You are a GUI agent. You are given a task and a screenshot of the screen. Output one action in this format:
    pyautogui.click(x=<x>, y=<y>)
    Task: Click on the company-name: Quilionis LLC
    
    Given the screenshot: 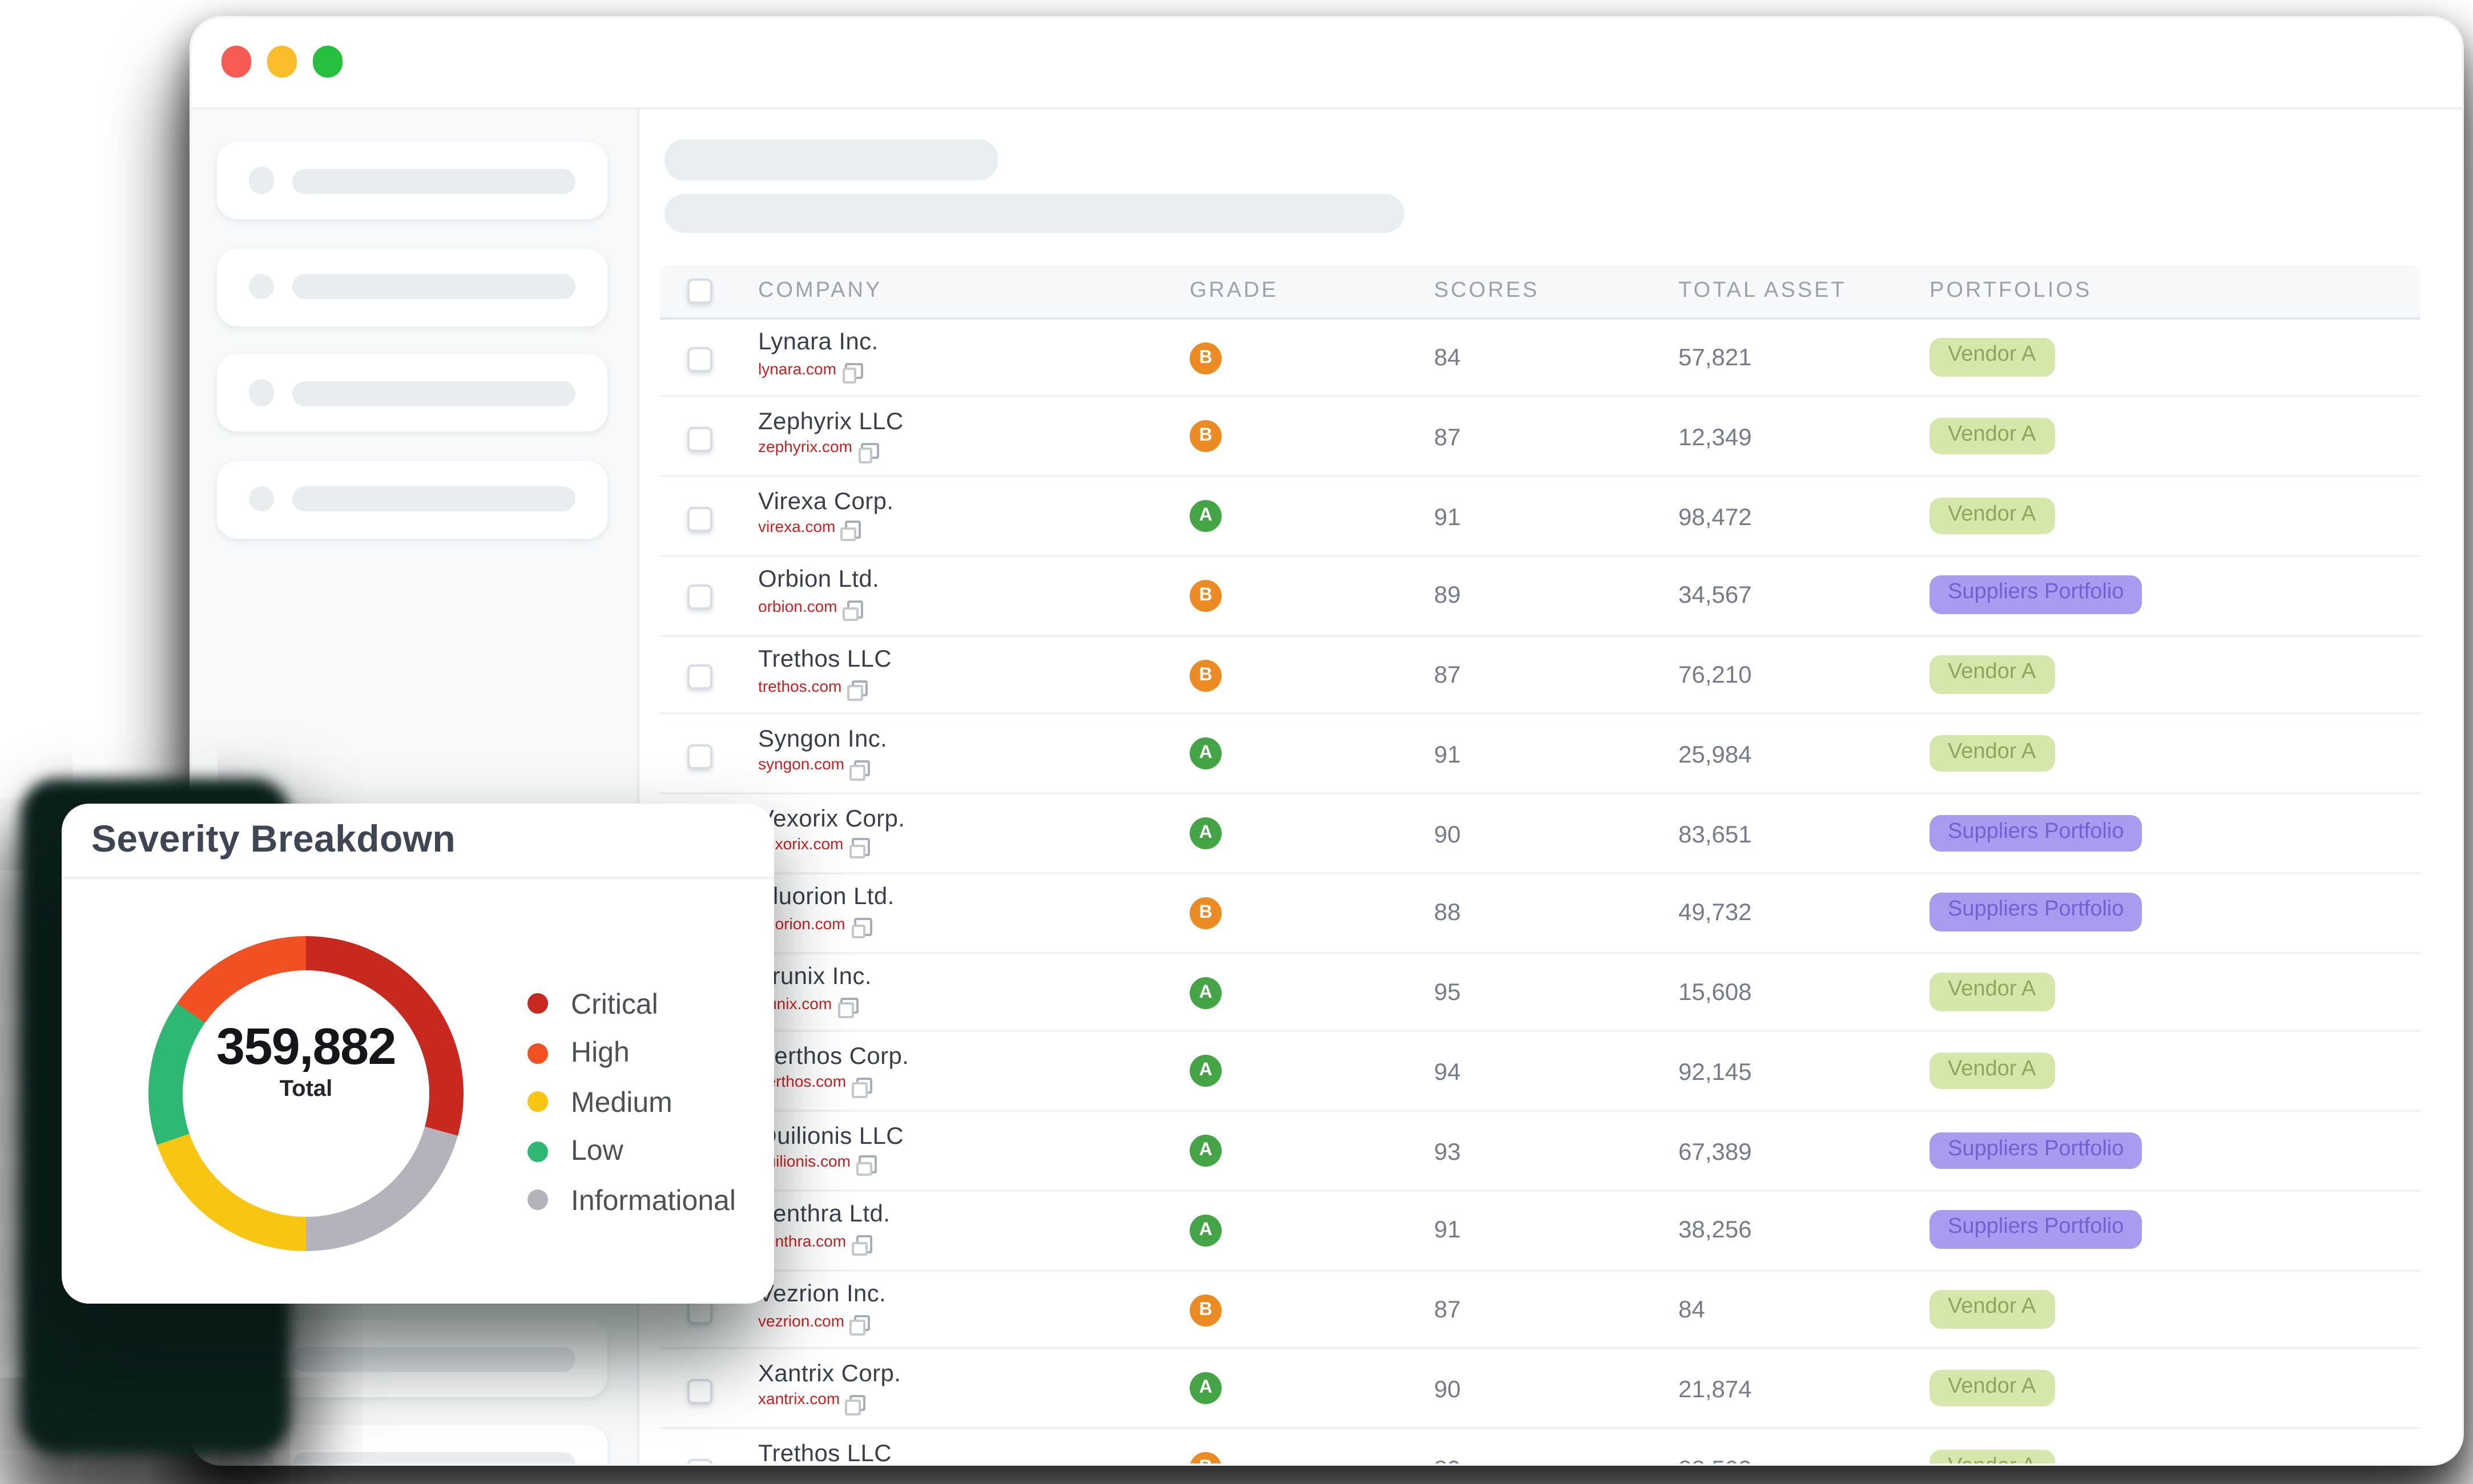 What is the action you would take?
    pyautogui.click(x=831, y=1136)
    